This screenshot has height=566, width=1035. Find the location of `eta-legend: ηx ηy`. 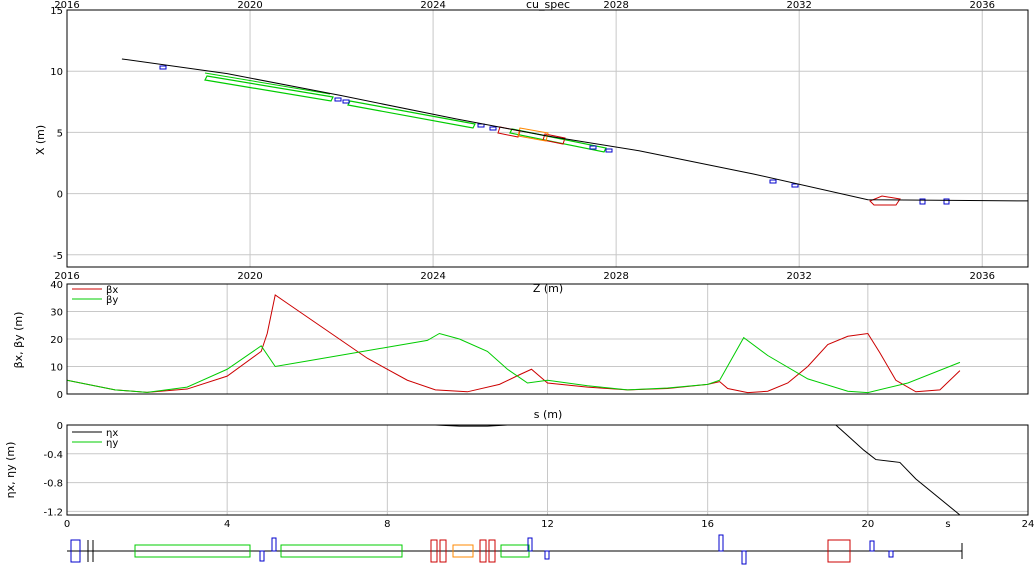

eta-legend: ηx ηy is located at coordinates (95, 438).